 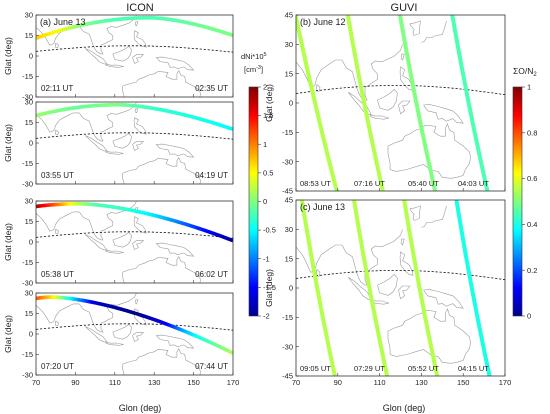 I want to click on icon-title: ICON, so click(x=140, y=8).